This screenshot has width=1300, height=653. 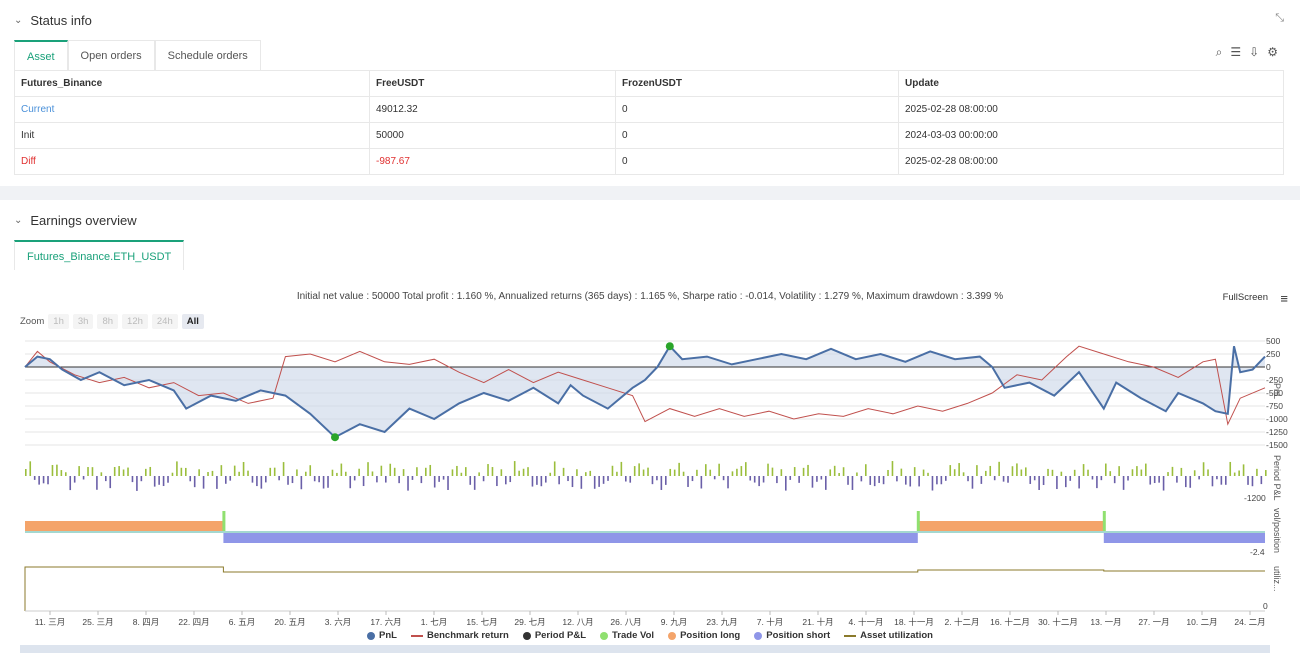 I want to click on legend-position-short: Position short, so click(x=792, y=635).